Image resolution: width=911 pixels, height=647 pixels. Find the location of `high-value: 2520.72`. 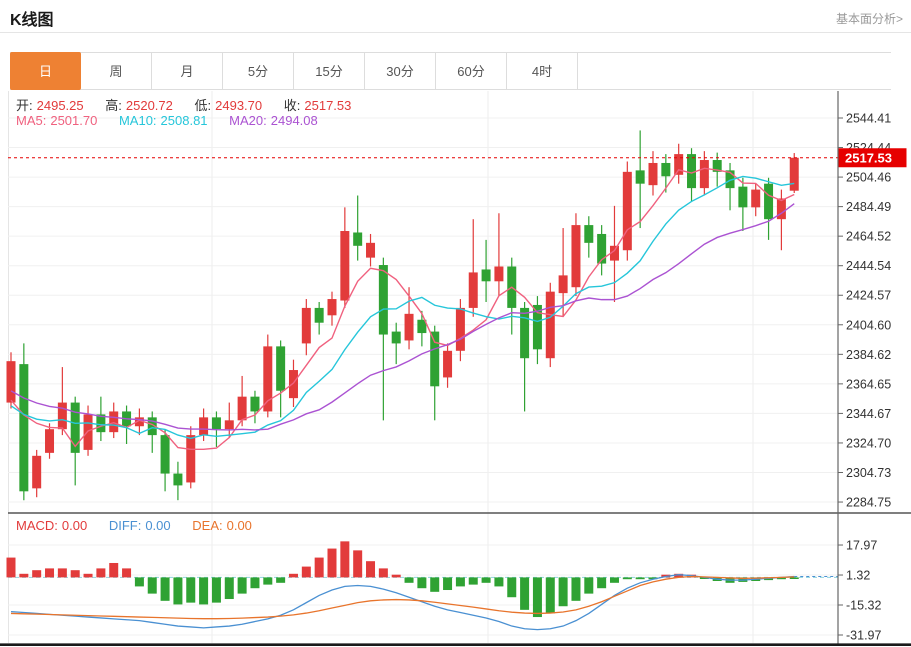

high-value: 2520.72 is located at coordinates (149, 105).